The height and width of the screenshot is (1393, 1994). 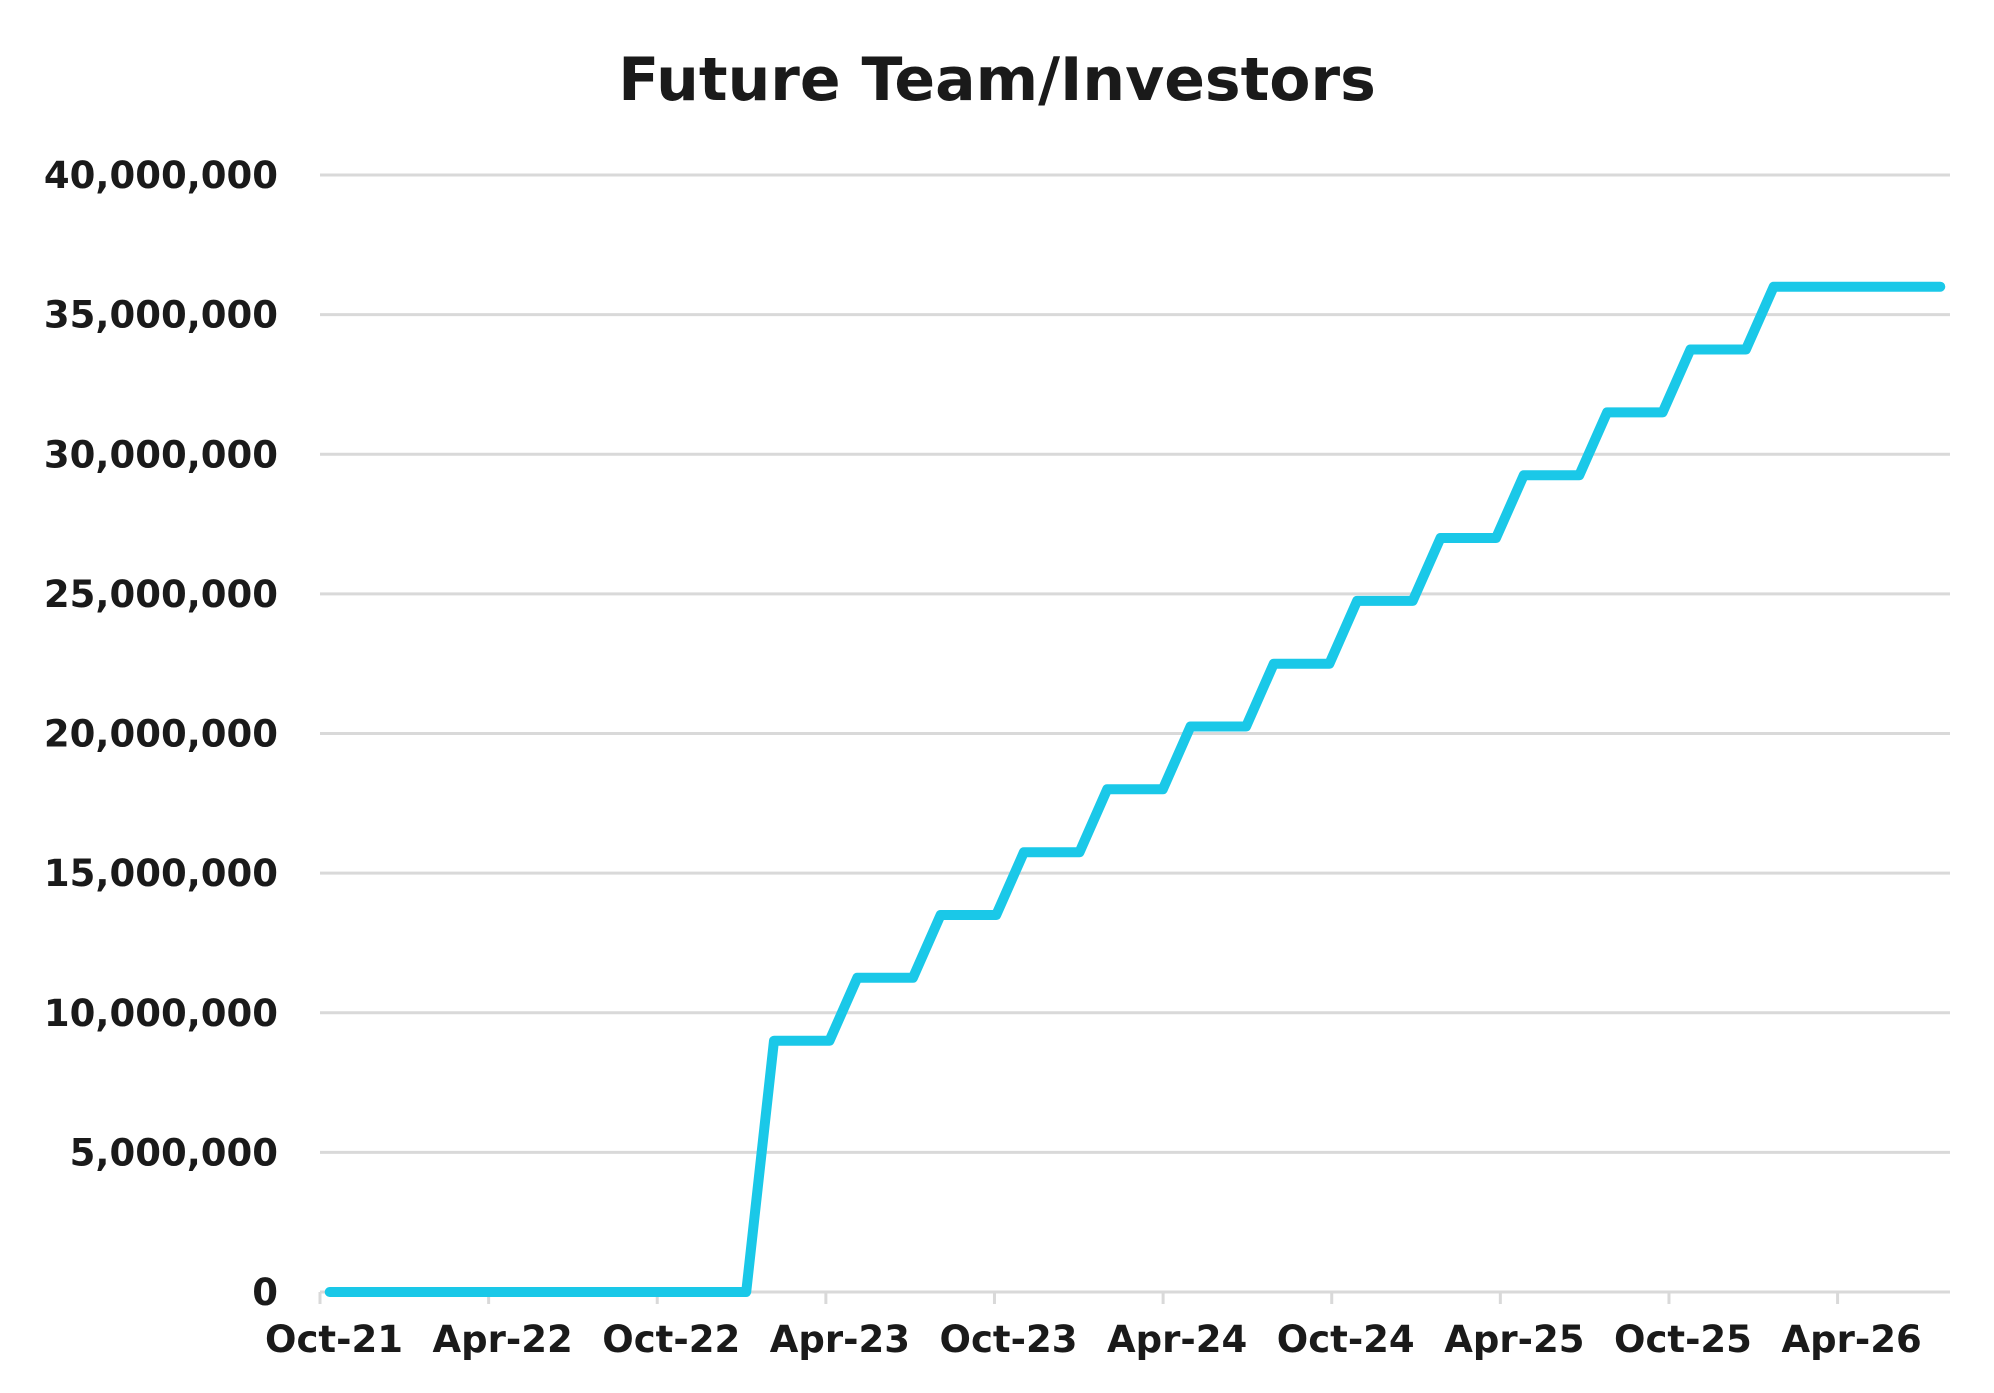 What do you see at coordinates (265, 1292) in the screenshot?
I see `y-tick-label: 0` at bounding box center [265, 1292].